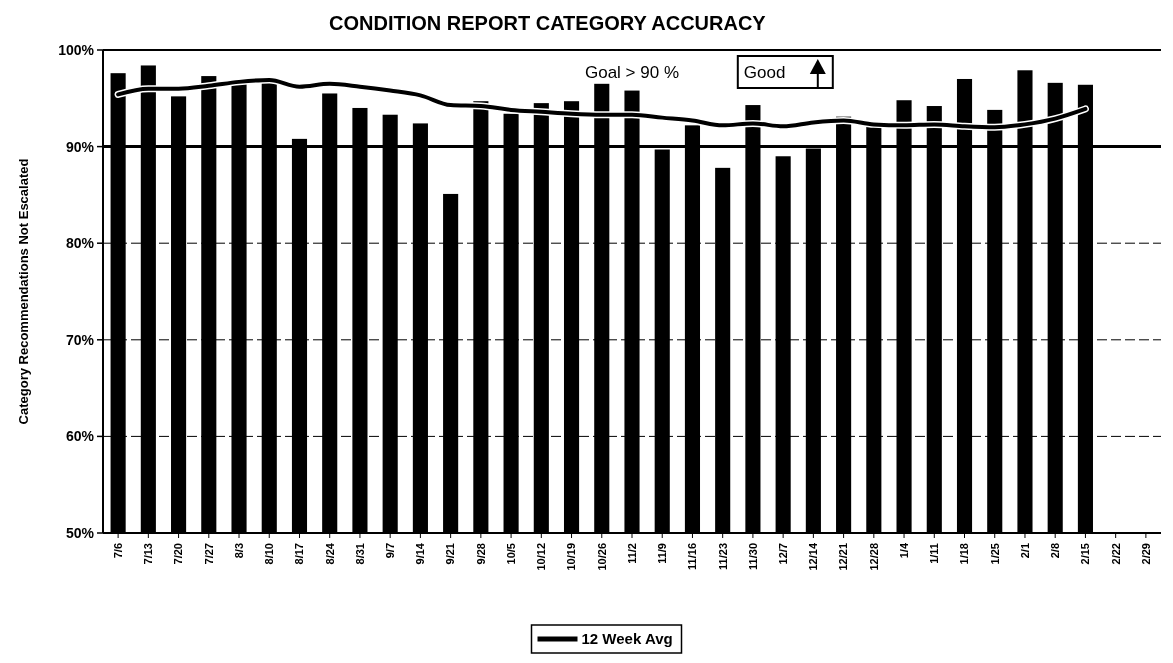 Image resolution: width=1173 pixels, height=663 pixels. Describe the element at coordinates (76, 49) in the screenshot. I see `y-tick-label: 100%` at that location.